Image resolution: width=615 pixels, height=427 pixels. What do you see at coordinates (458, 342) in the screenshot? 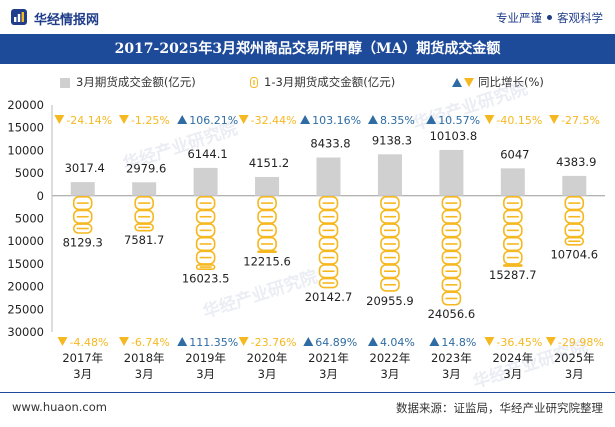
I see `cumulative-growth-label: 14.8%` at bounding box center [458, 342].